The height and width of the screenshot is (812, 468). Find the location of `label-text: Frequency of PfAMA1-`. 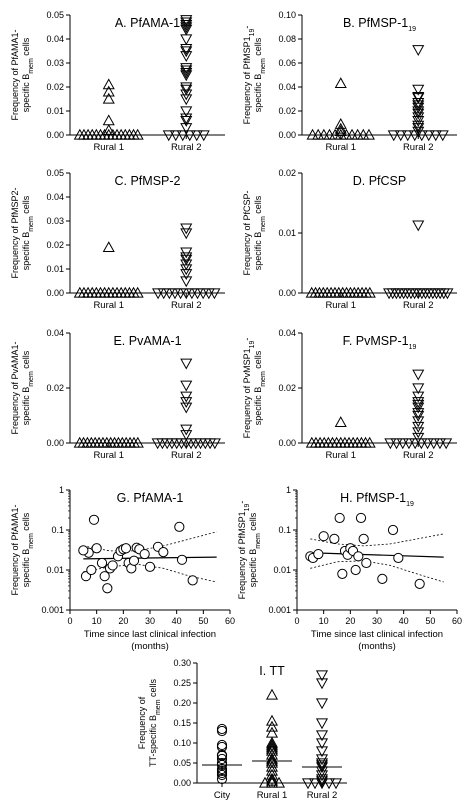

label-text: Frequency of PfAMA1- is located at coordinates (15, 549).